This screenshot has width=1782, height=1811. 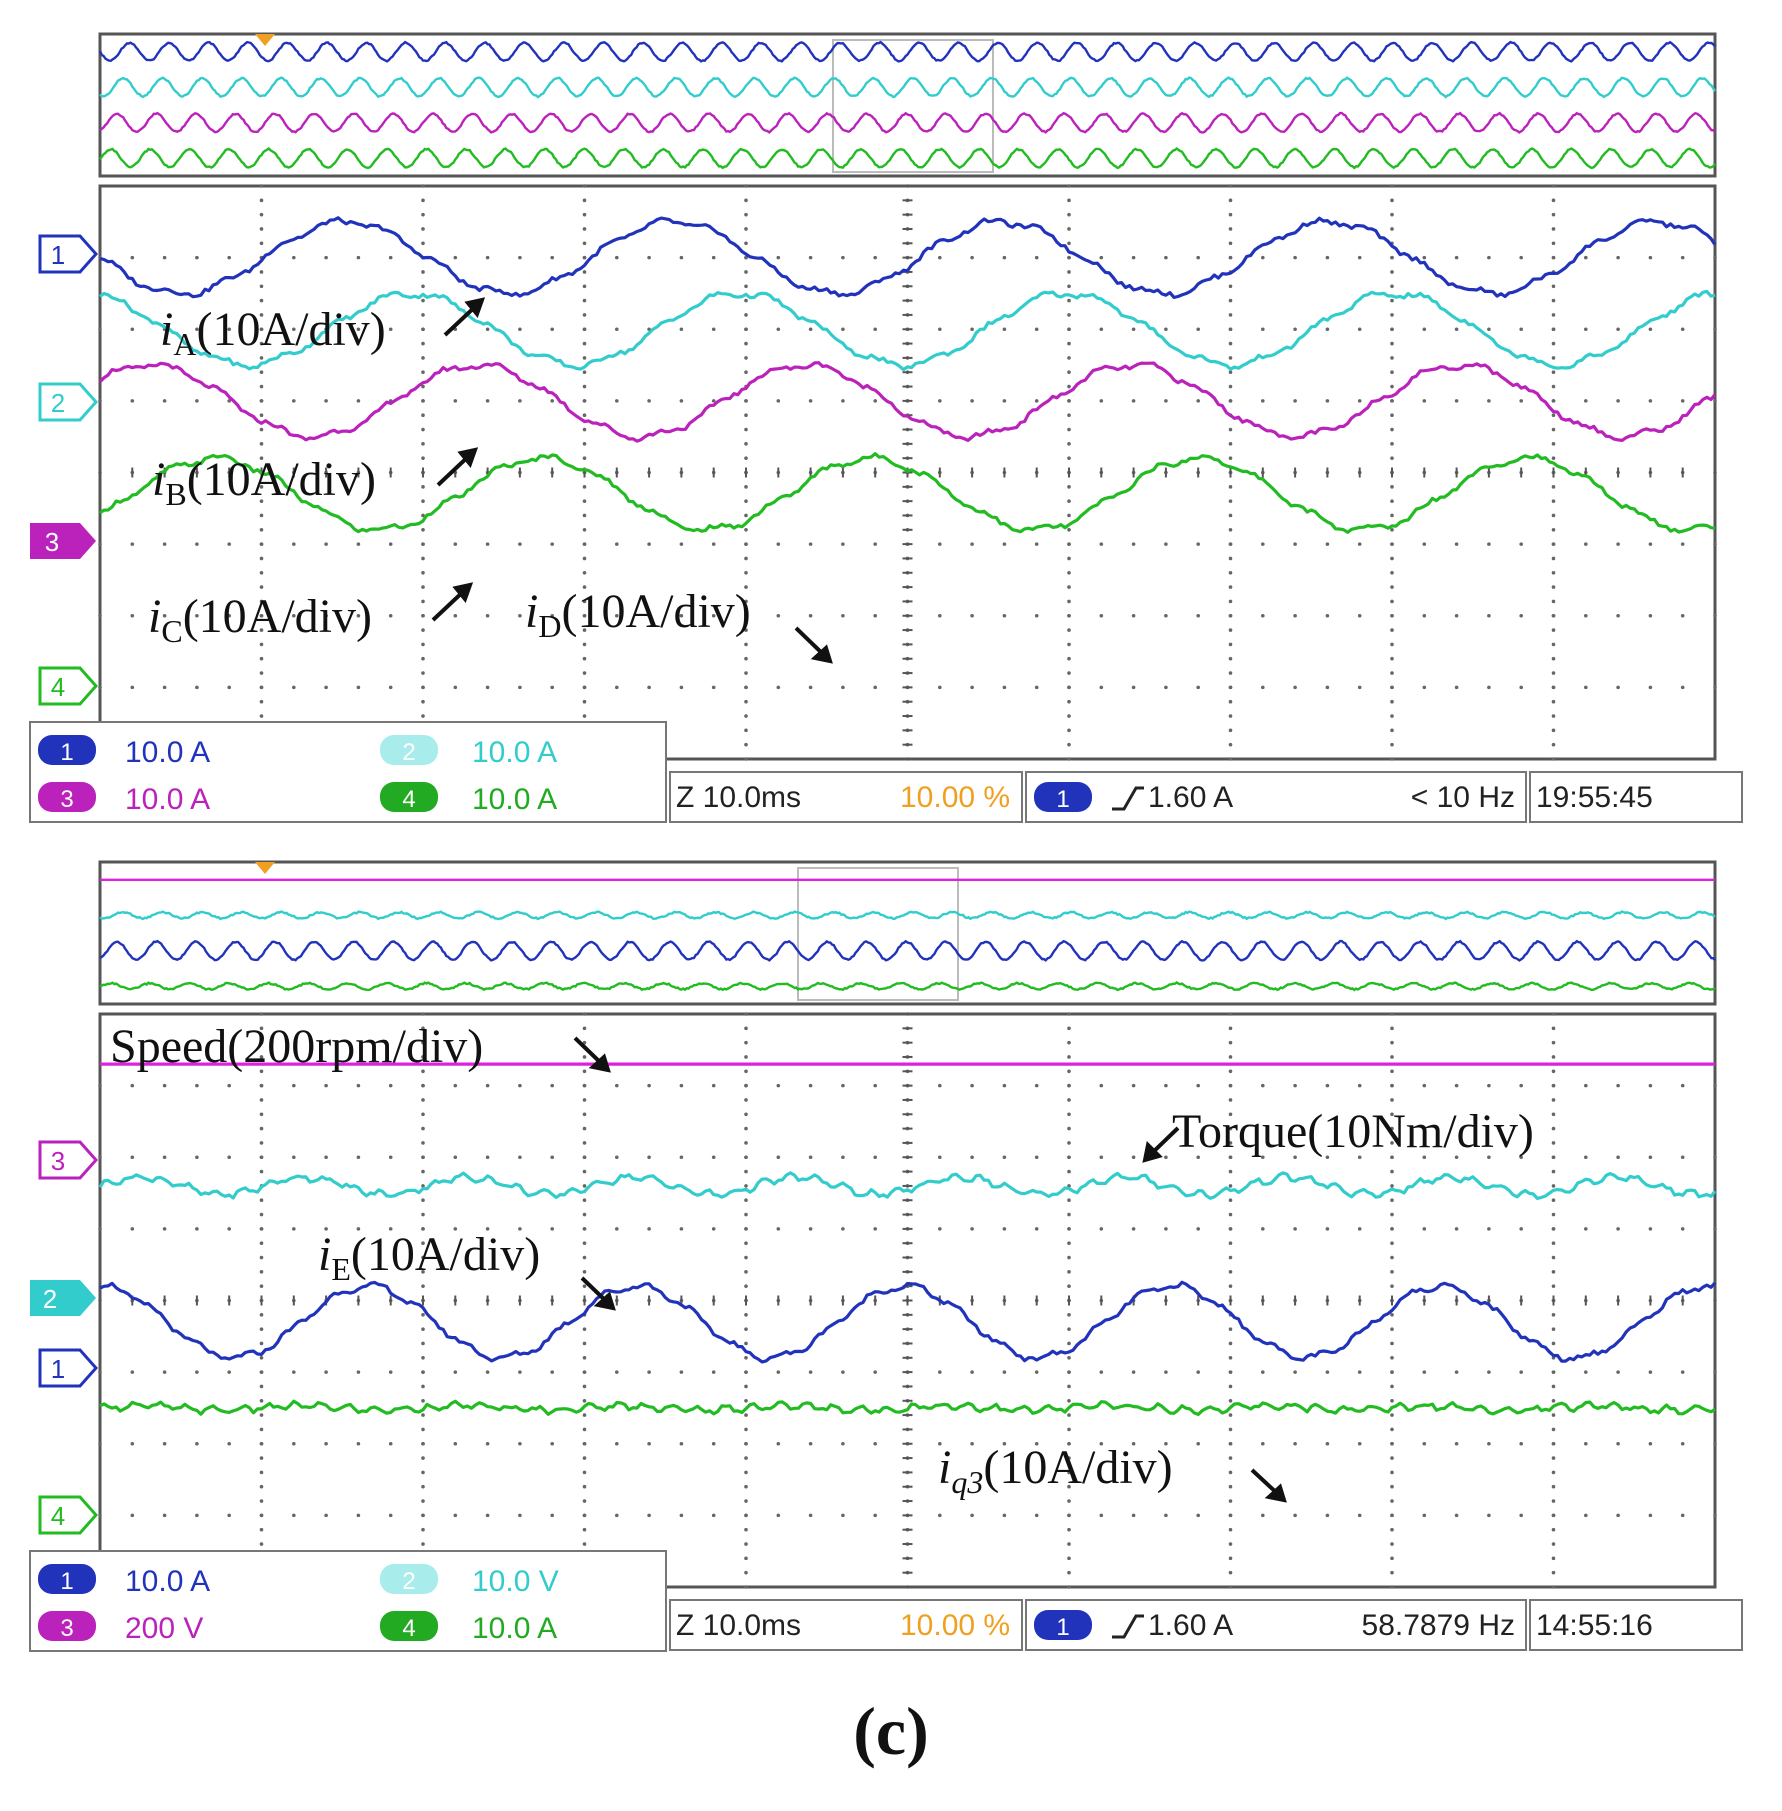 What do you see at coordinates (955, 1625) in the screenshot?
I see `trigger-position-2: 10.00 %` at bounding box center [955, 1625].